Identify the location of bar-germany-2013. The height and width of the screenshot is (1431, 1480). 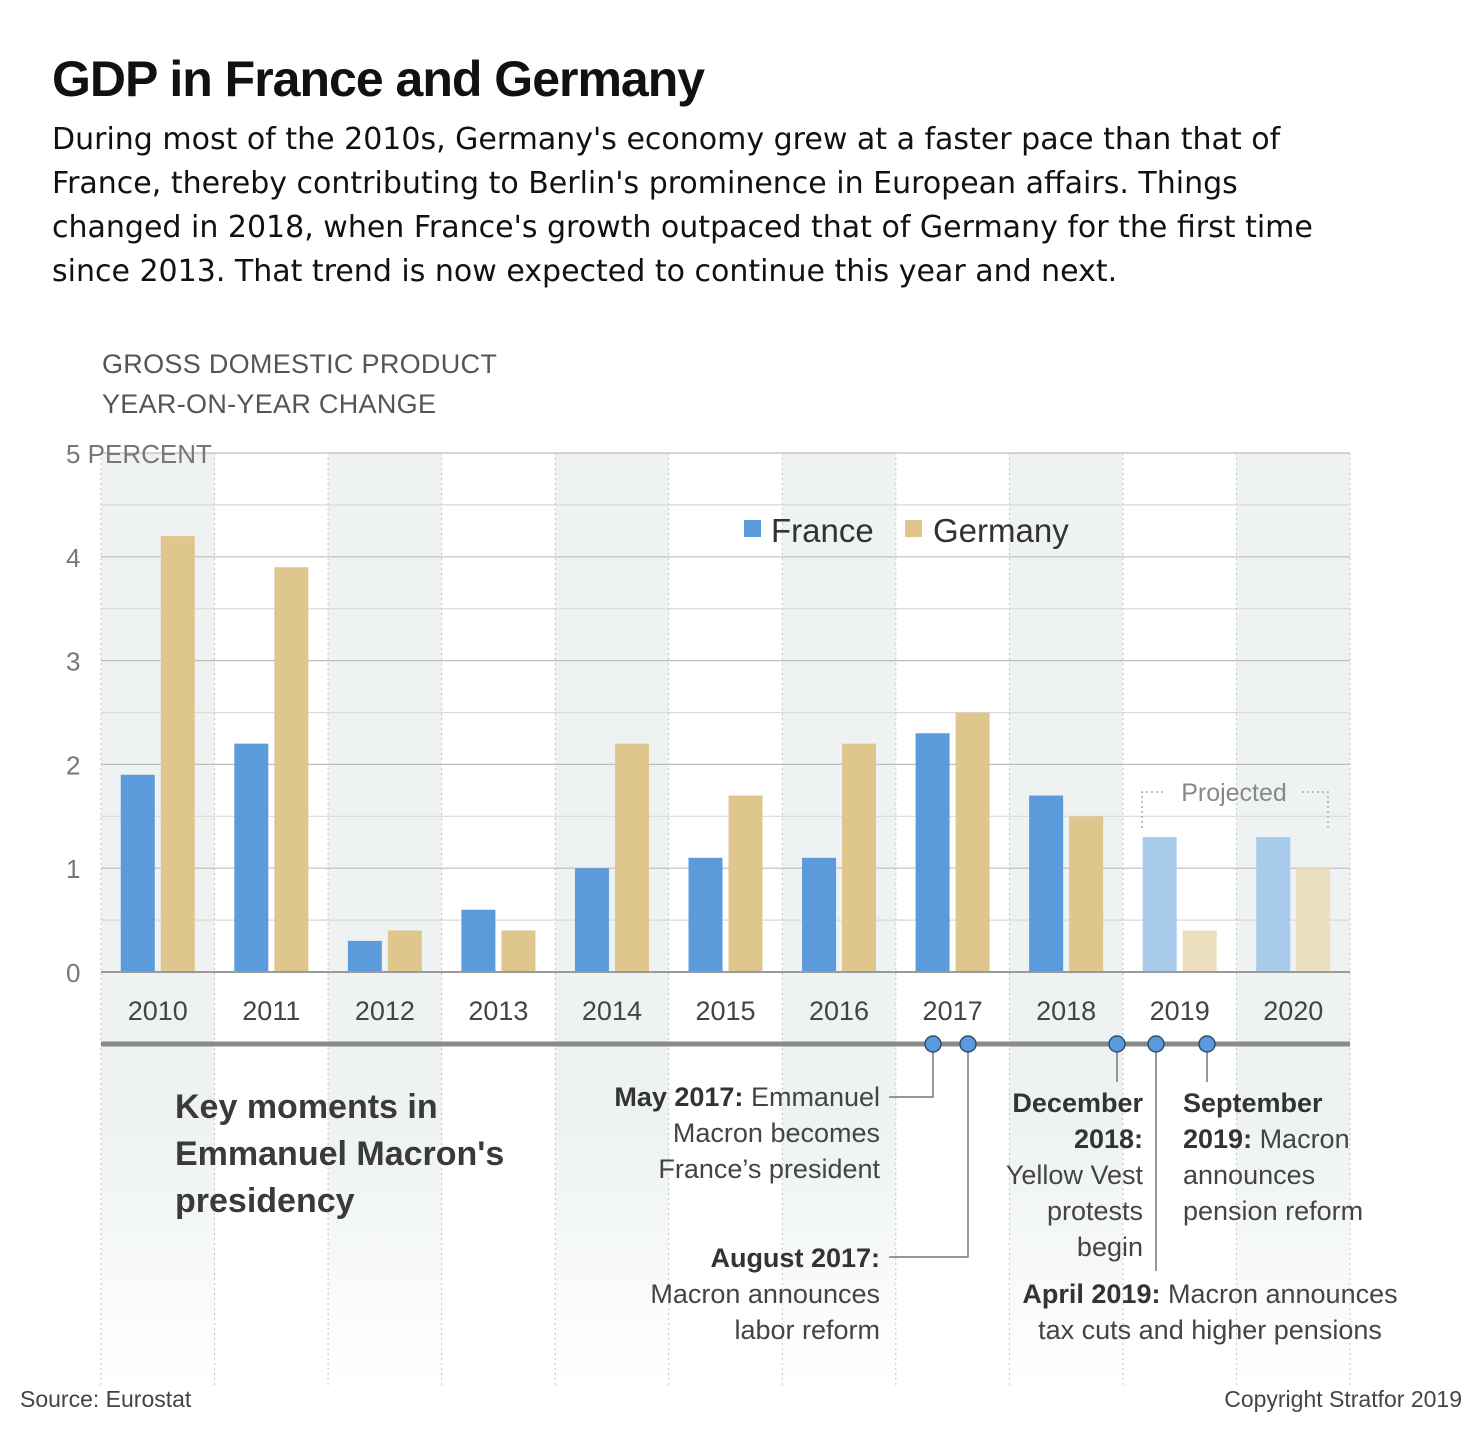
(518, 951).